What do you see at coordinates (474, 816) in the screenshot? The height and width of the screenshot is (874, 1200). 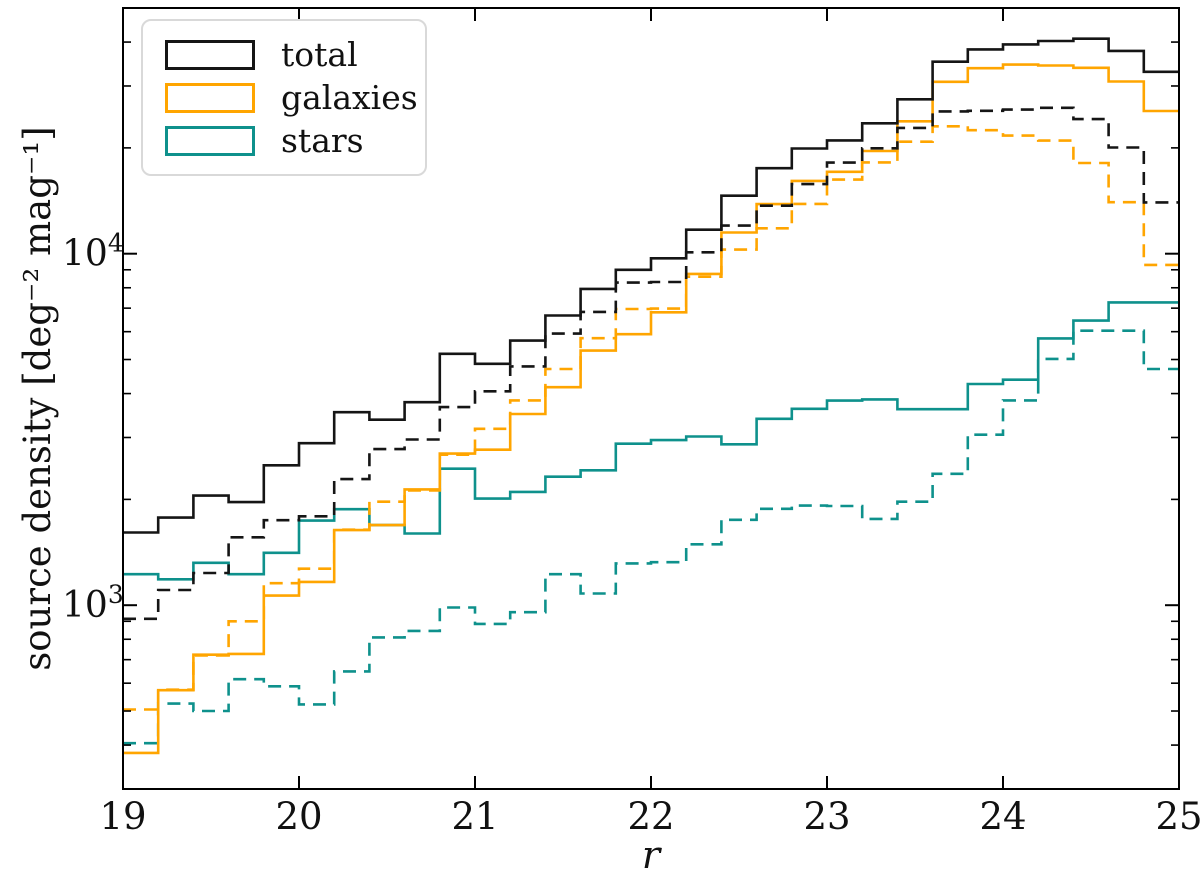 I see `x-tick-label: 21` at bounding box center [474, 816].